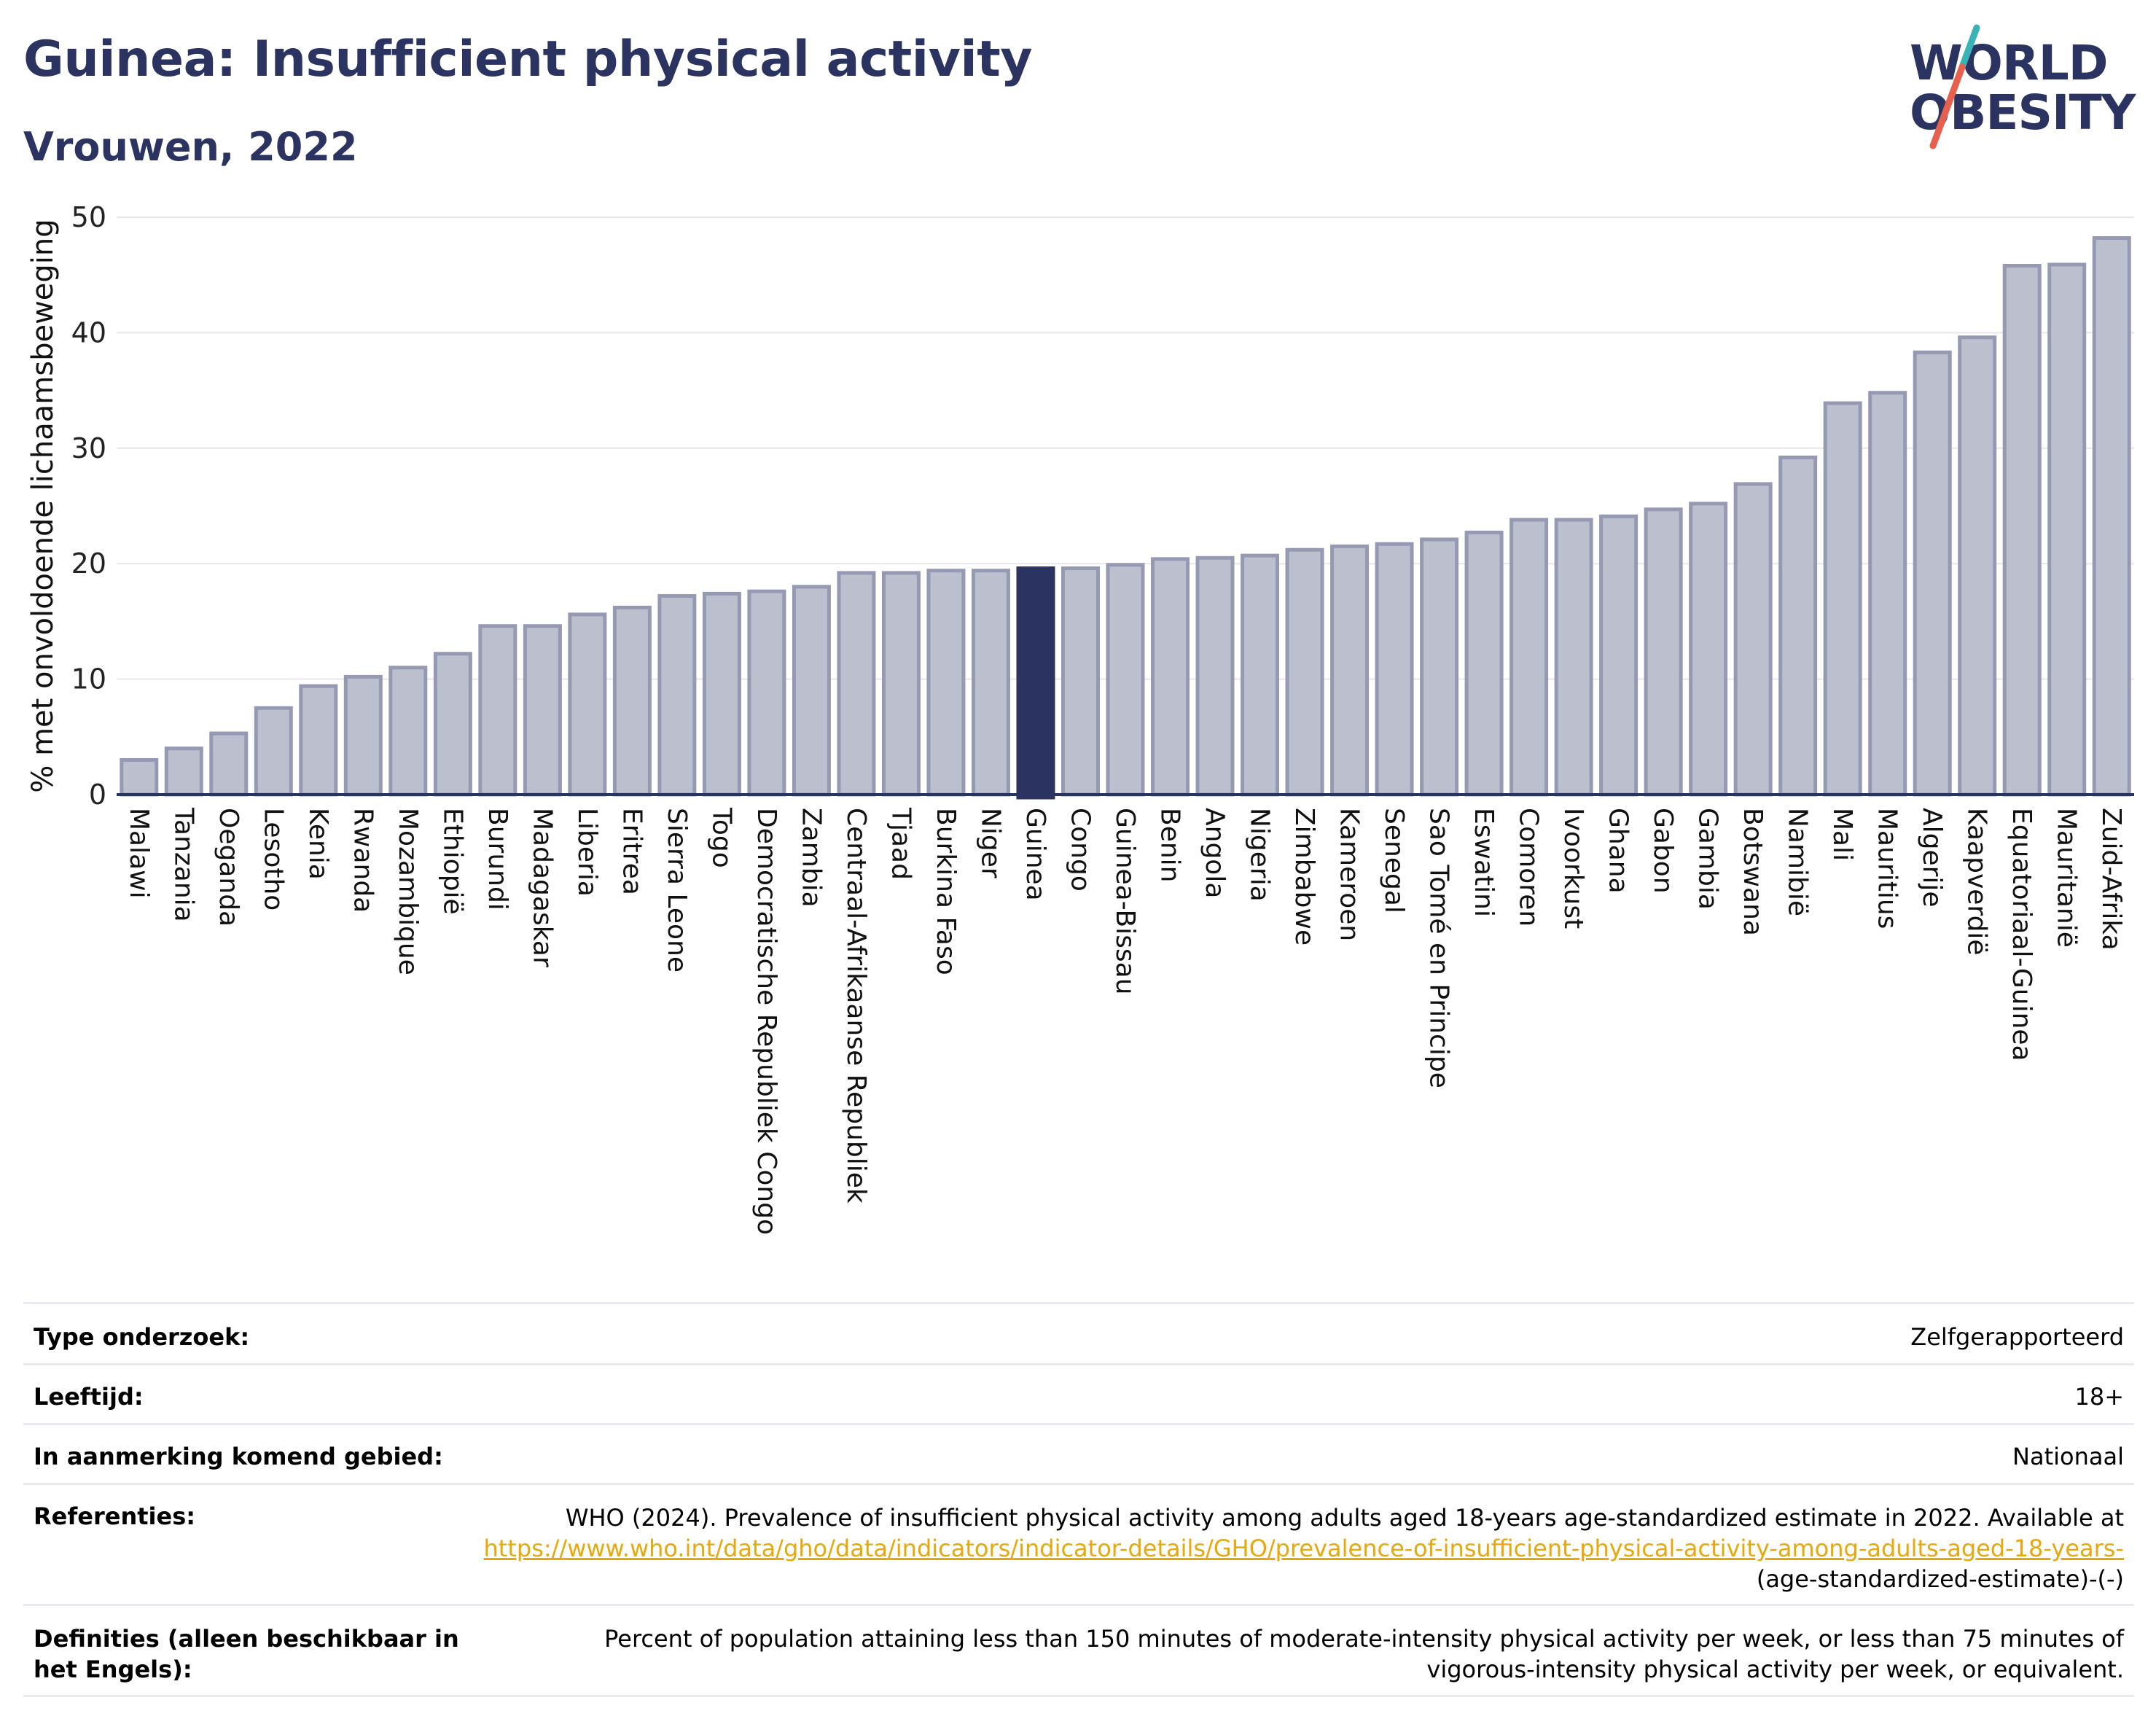  Describe the element at coordinates (1080, 850) in the screenshot. I see `x-tick-label: Congo` at that location.